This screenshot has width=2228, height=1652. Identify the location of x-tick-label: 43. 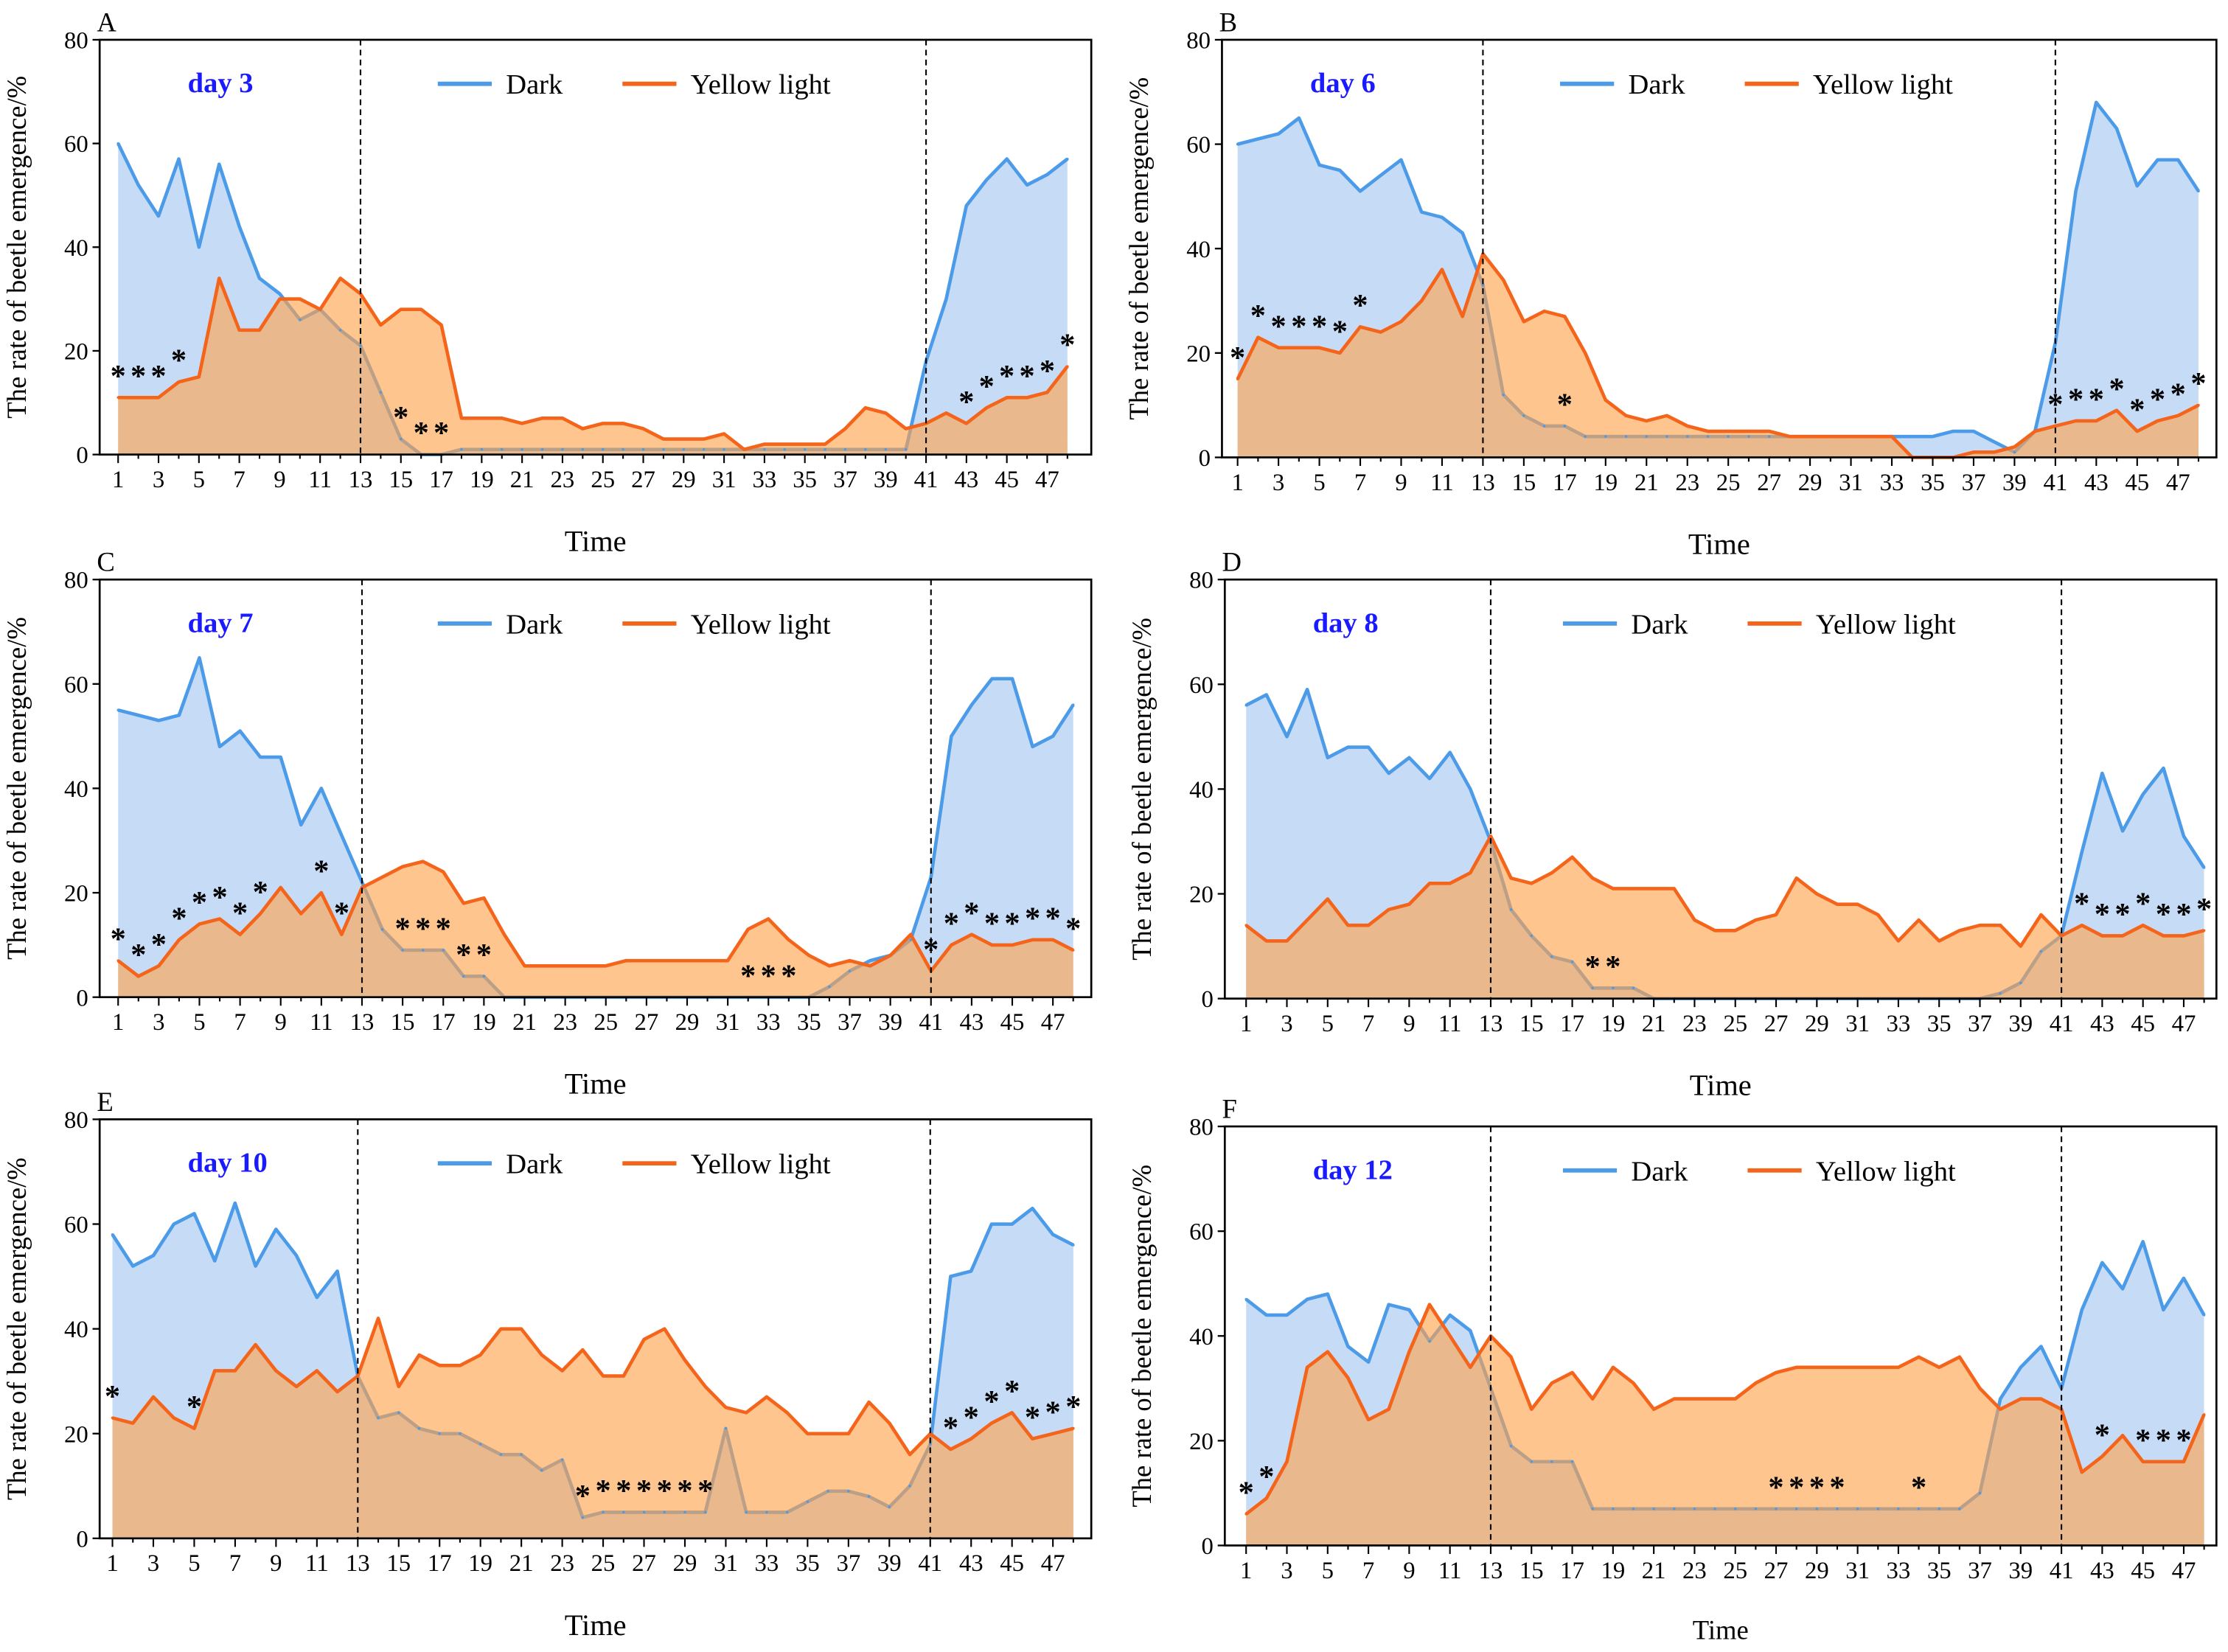
(966, 480).